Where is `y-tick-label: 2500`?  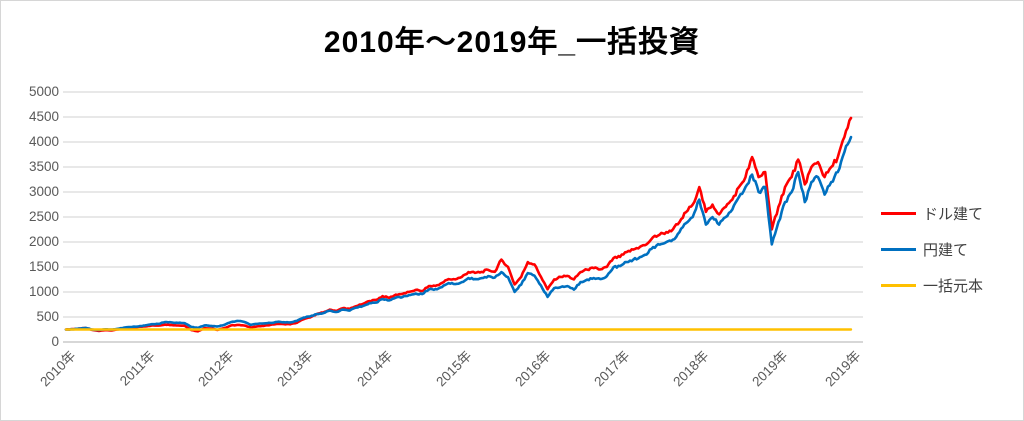 y-tick-label: 2500 is located at coordinates (43, 216).